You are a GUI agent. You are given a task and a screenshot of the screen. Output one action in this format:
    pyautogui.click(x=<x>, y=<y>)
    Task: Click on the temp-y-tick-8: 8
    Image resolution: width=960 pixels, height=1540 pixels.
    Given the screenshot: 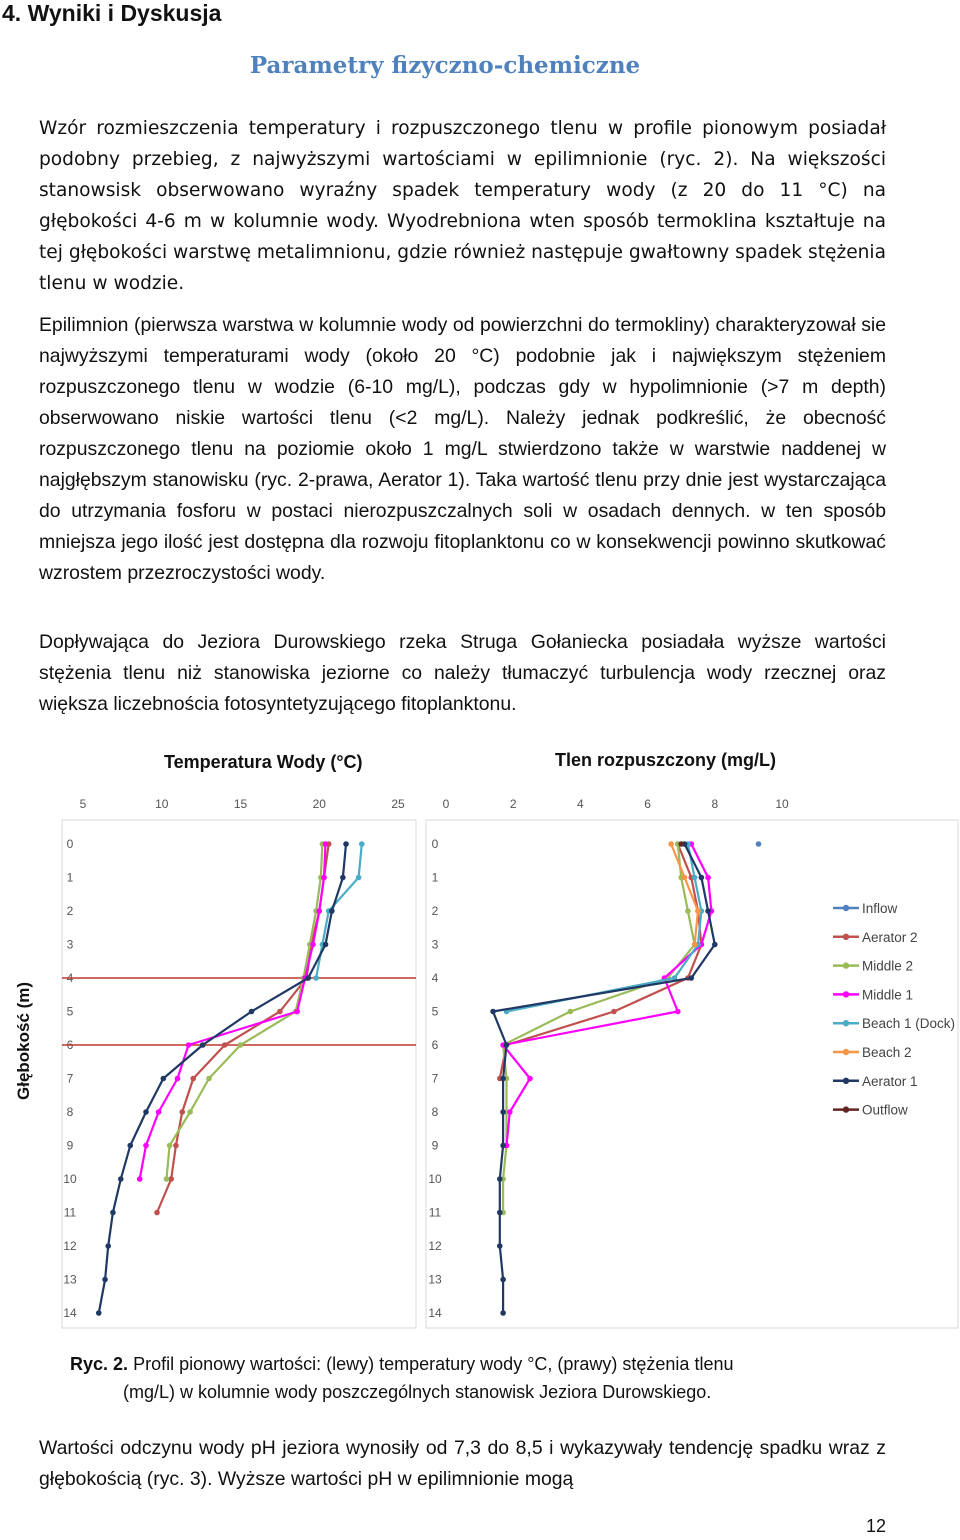 What is the action you would take?
    pyautogui.click(x=70, y=1112)
    